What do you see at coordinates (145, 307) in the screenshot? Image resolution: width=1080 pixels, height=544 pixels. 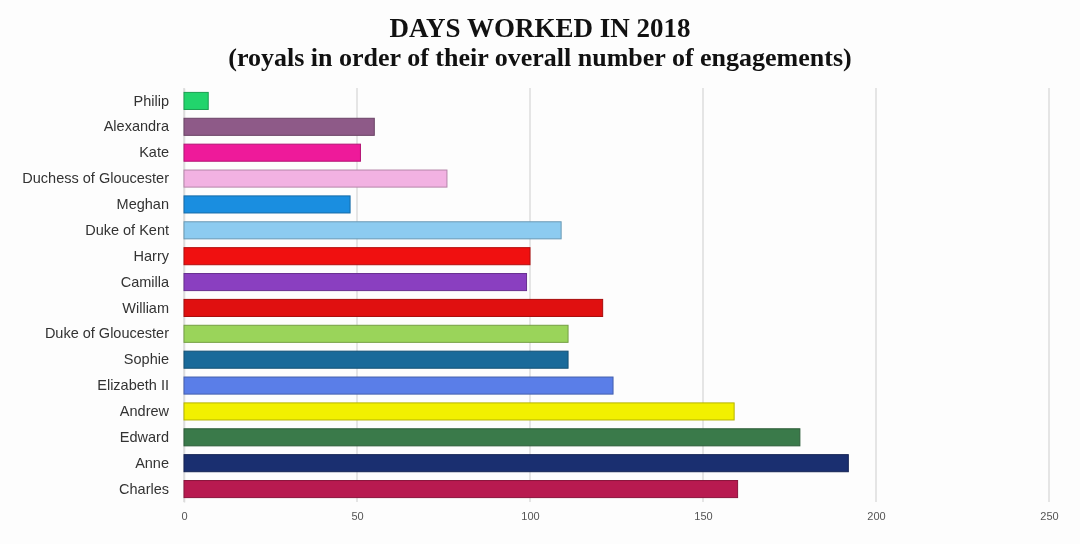 I see `y-tick-label: William` at bounding box center [145, 307].